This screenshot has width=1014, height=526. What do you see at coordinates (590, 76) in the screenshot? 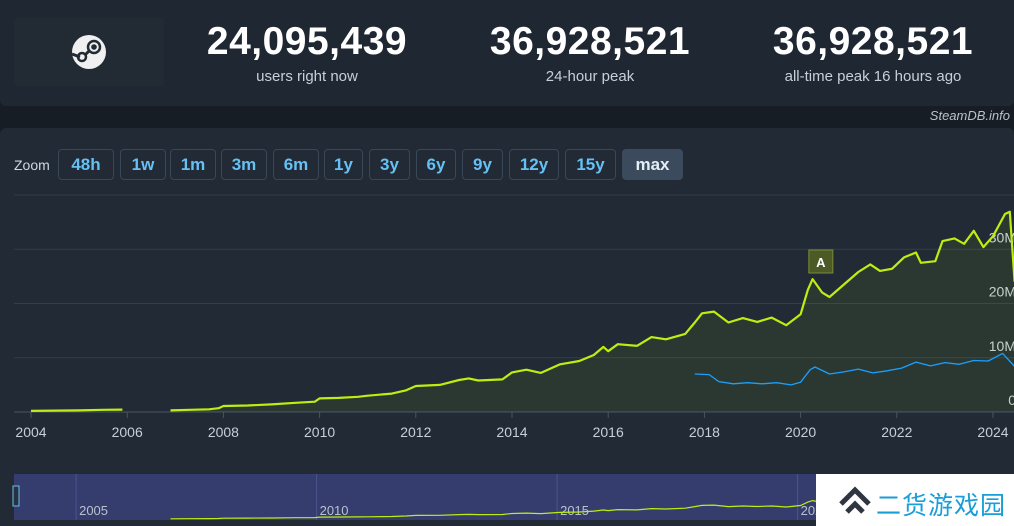
I see `stat-label: 24-hour peak` at bounding box center [590, 76].